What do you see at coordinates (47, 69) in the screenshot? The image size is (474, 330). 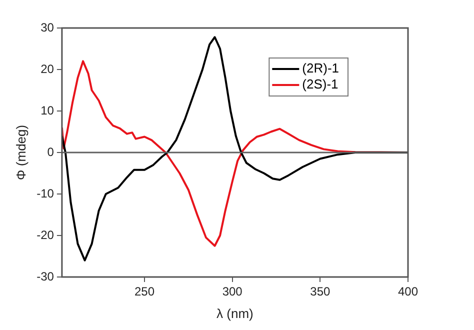 I see `y-tick-label: 20` at bounding box center [47, 69].